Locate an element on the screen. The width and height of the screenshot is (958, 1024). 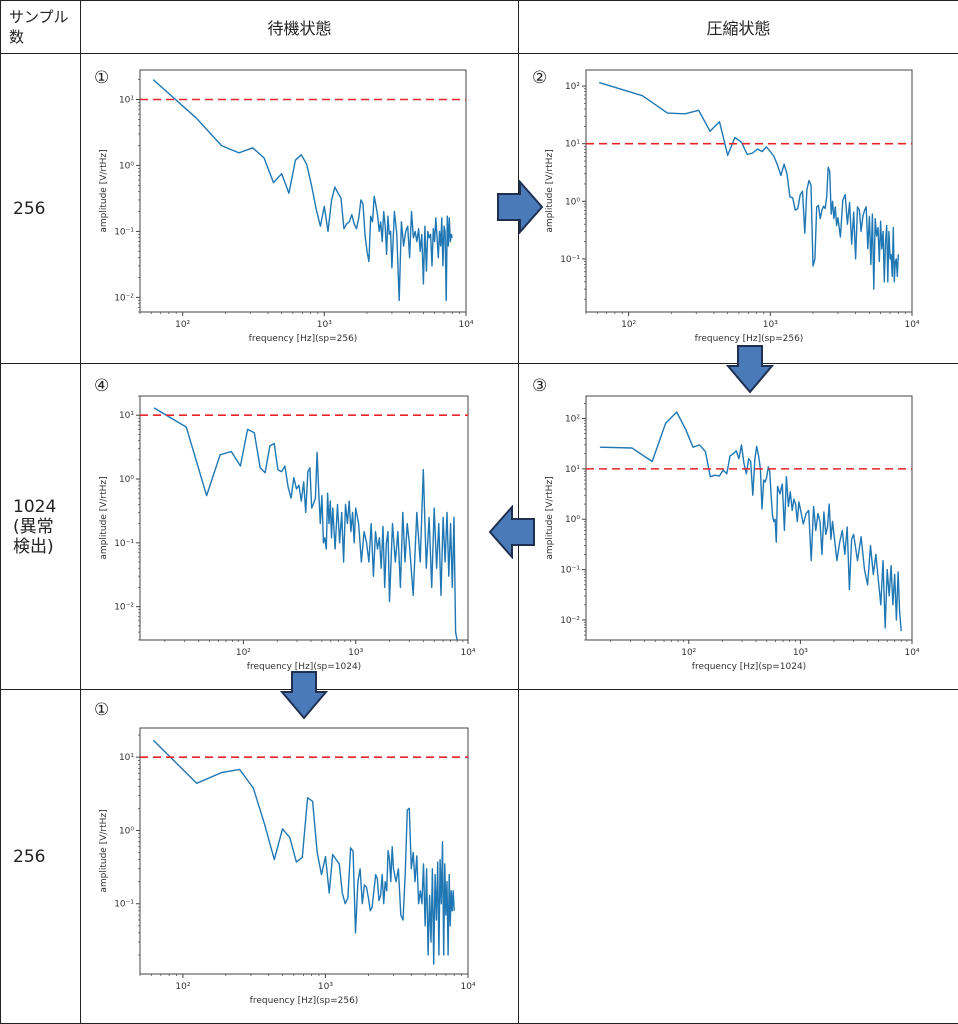
row-label-1024: 1024 (異常 検出) is located at coordinates (40, 526).